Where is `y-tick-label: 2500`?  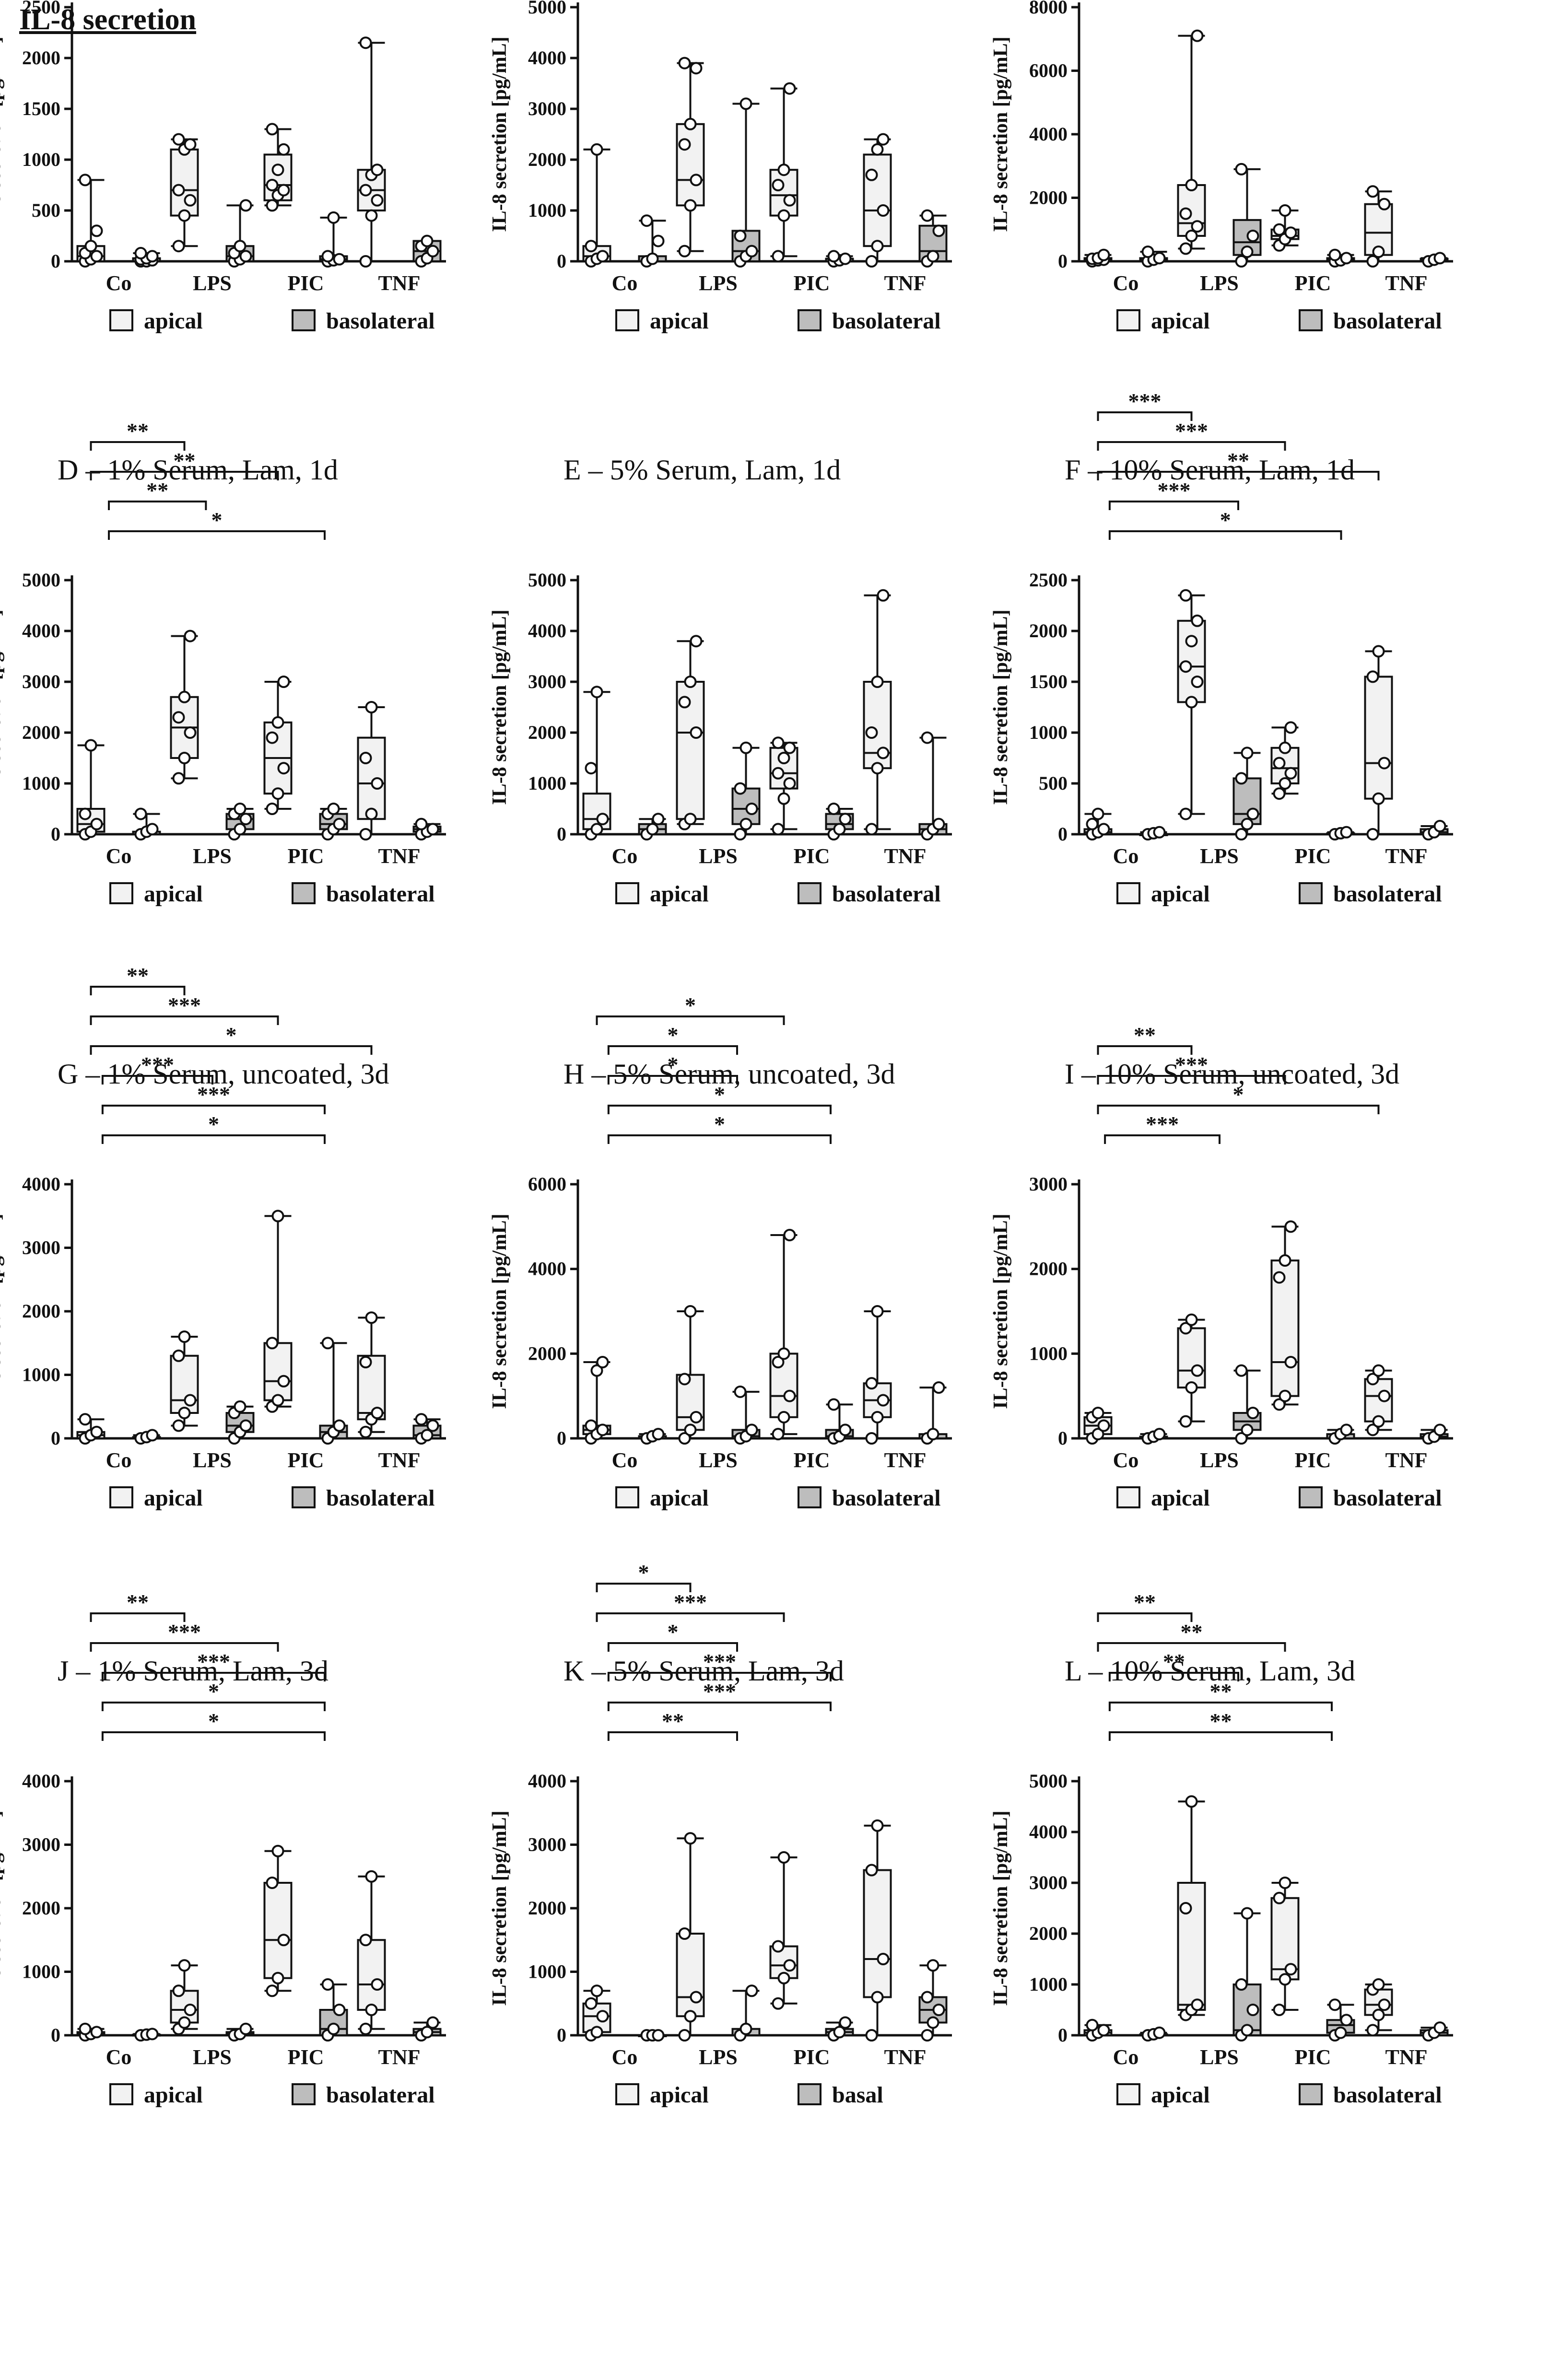 y-tick-label: 2500 is located at coordinates (41, 9).